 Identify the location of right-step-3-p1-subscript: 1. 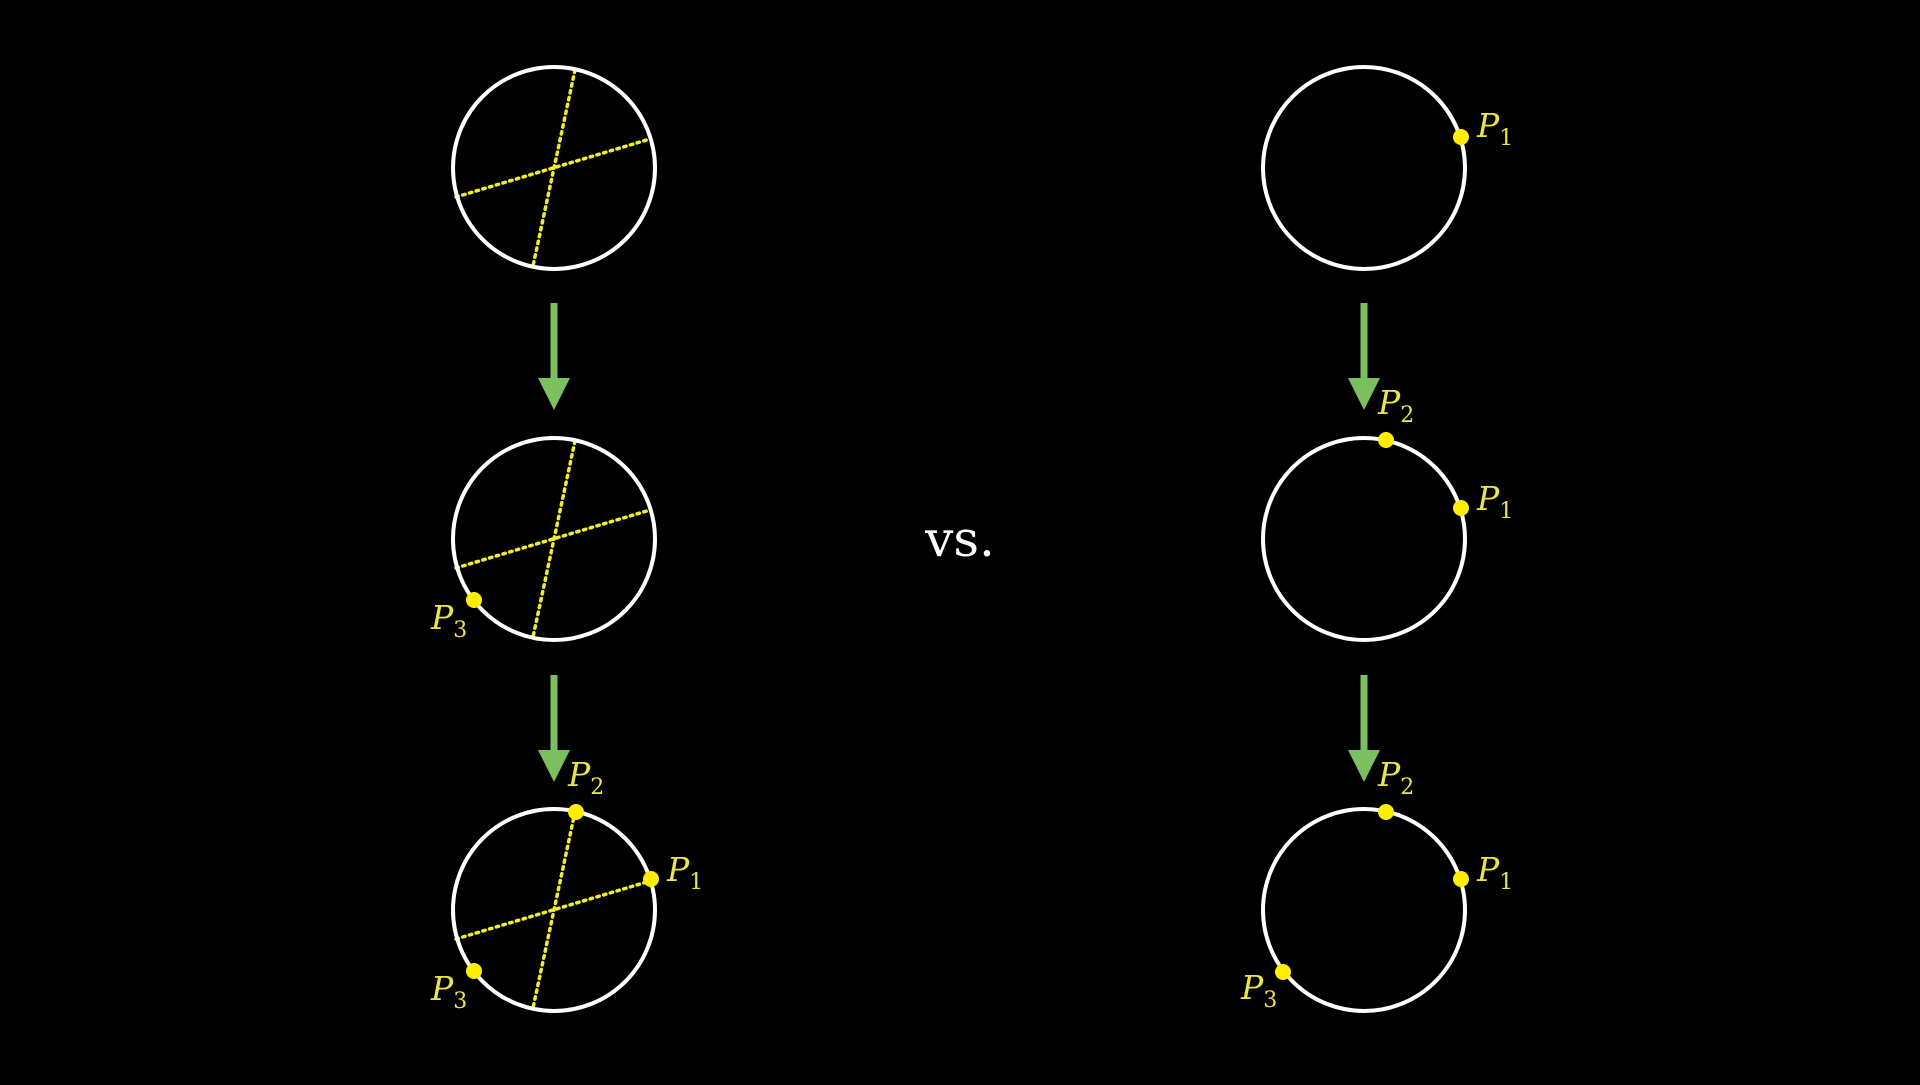
(1506, 882).